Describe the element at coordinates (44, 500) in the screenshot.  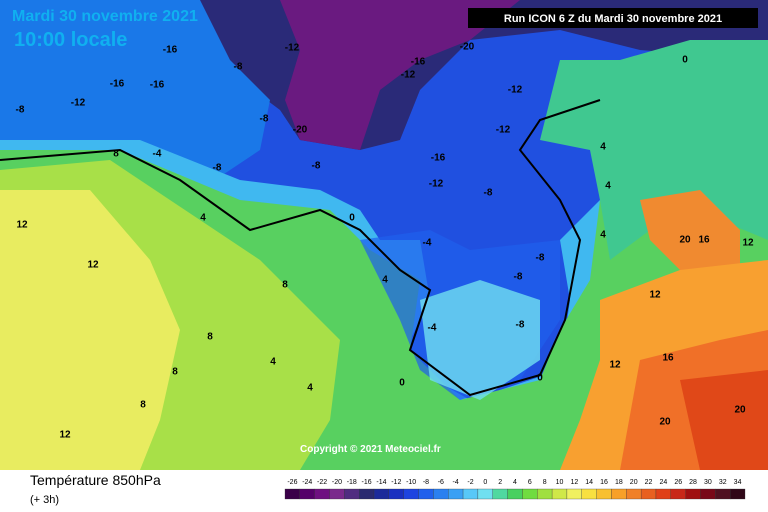
I see `footer-step: (+ 3h)` at that location.